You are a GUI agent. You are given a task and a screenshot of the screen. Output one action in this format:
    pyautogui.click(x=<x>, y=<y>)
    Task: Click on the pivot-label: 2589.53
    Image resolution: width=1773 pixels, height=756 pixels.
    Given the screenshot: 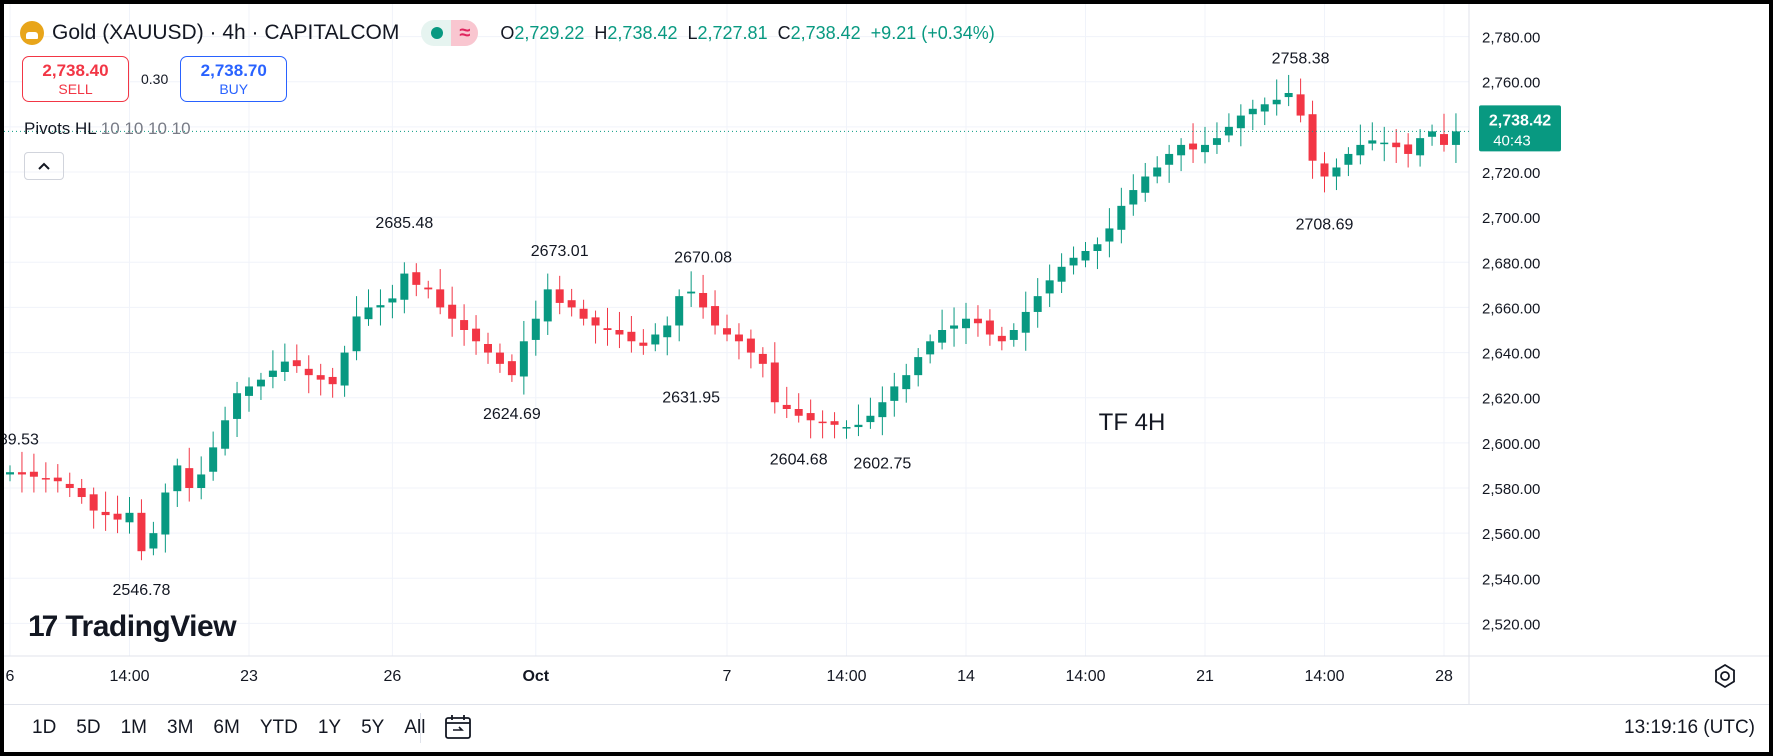 What is the action you would take?
    pyautogui.click(x=21, y=439)
    